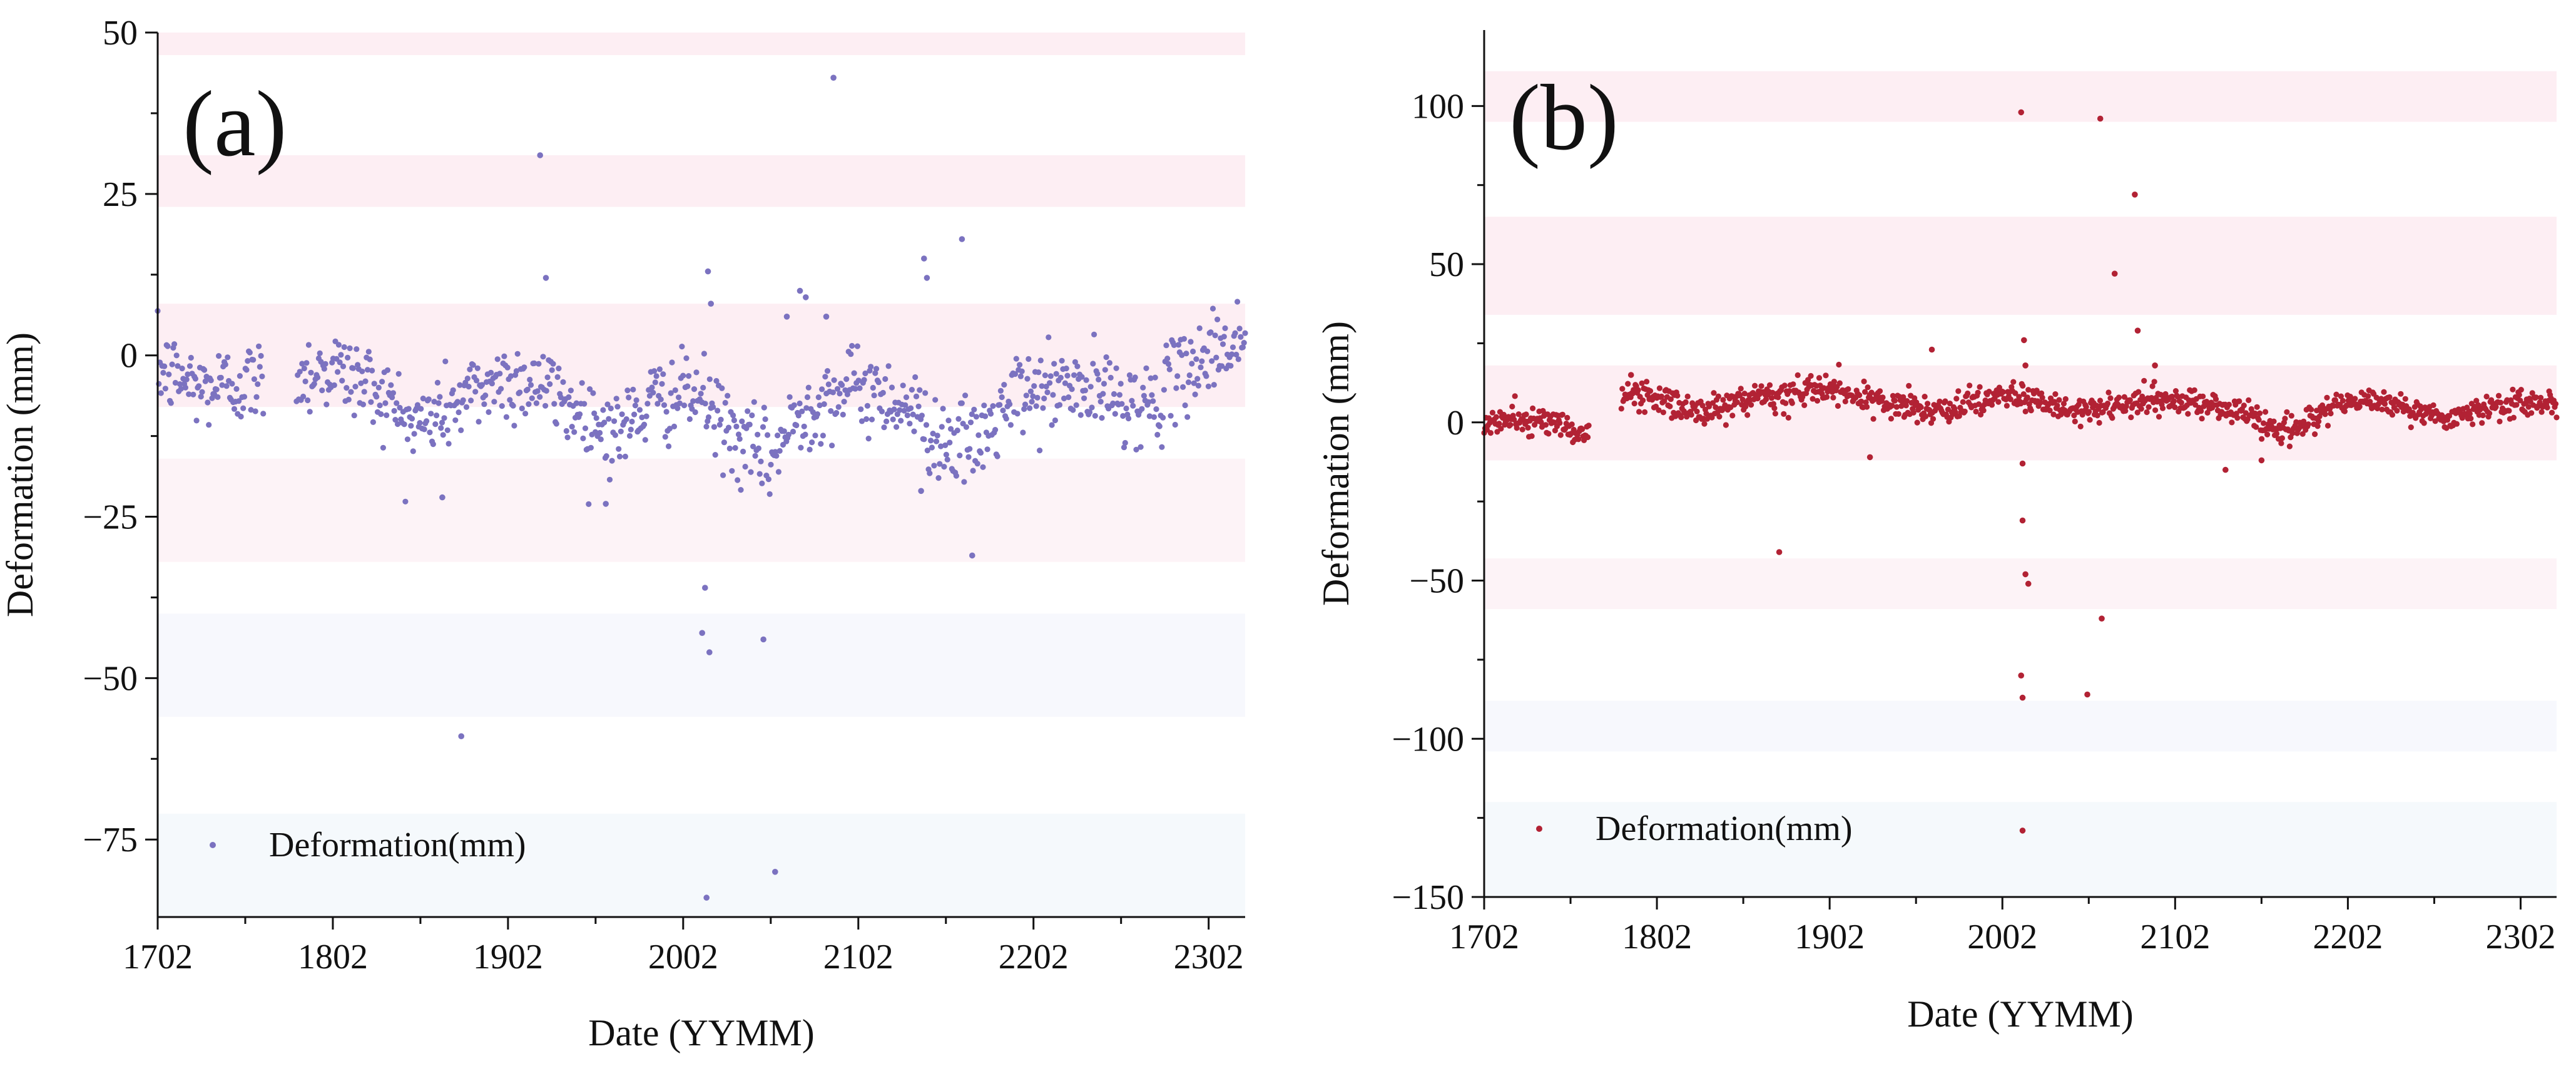  What do you see at coordinates (702, 510) in the screenshot?
I see `background-band` at bounding box center [702, 510].